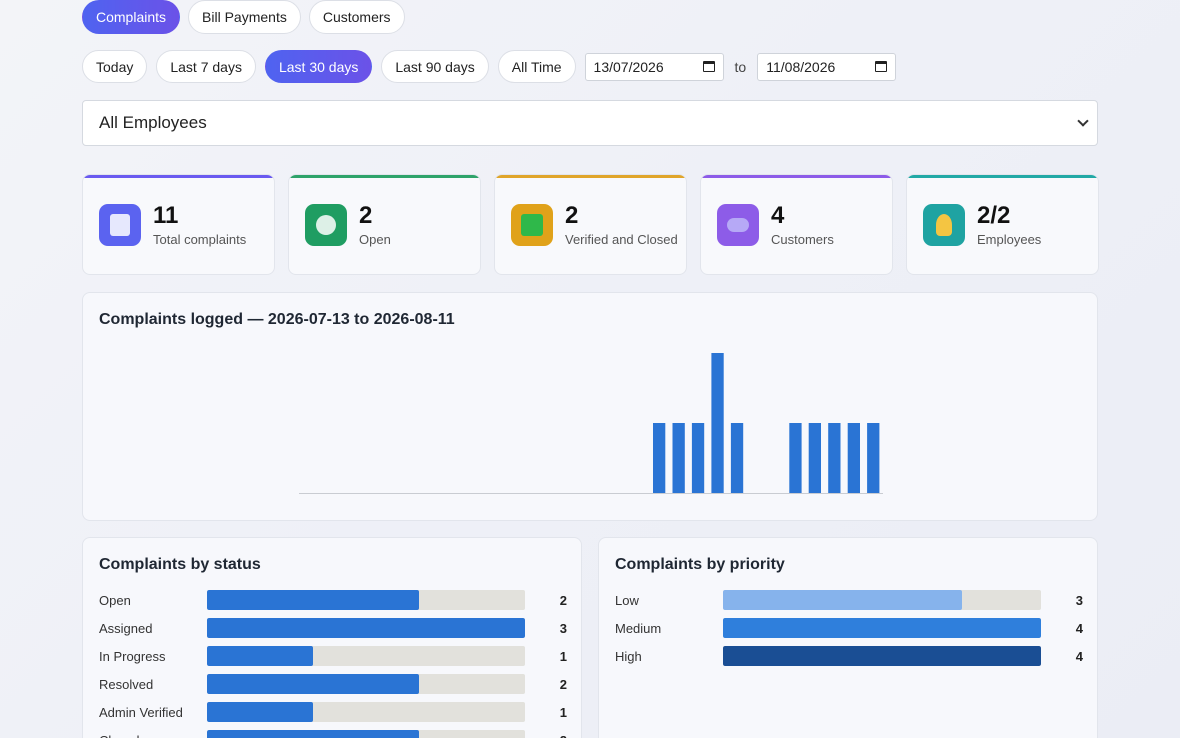 The image size is (1180, 738). Describe the element at coordinates (141, 712) in the screenshot. I see `row-label: Admin Verified` at that location.